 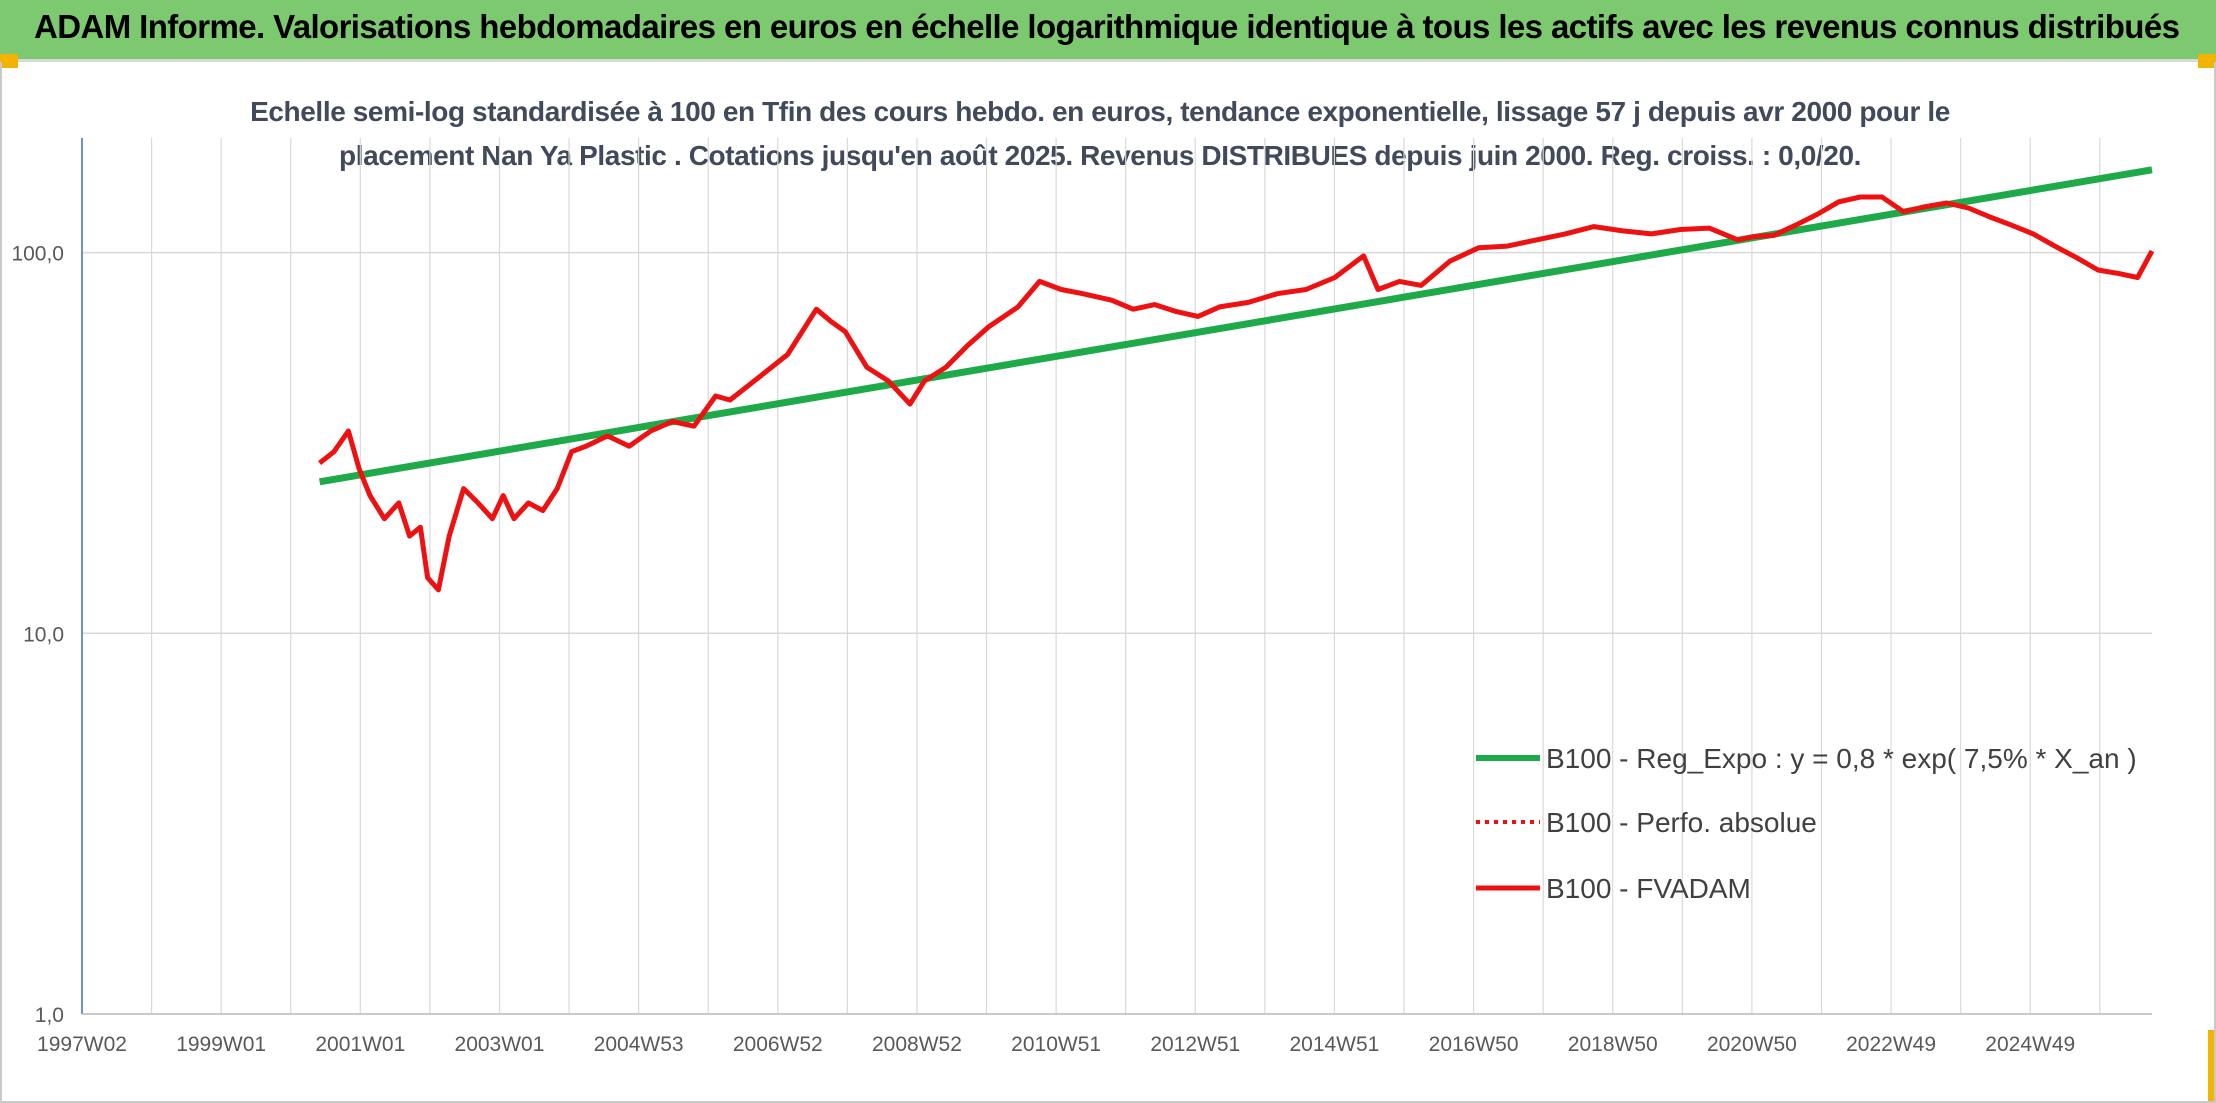 I want to click on x-tick-label: 2006W52, so click(x=778, y=1044).